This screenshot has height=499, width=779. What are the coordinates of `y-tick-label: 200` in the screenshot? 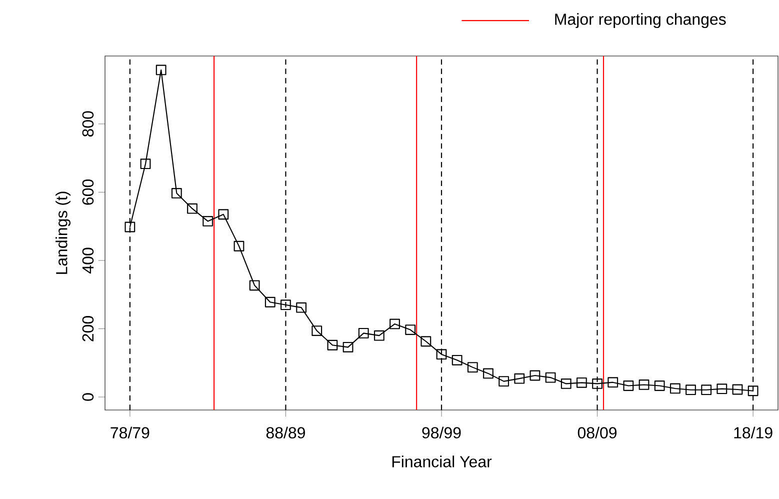 It's located at (88, 329).